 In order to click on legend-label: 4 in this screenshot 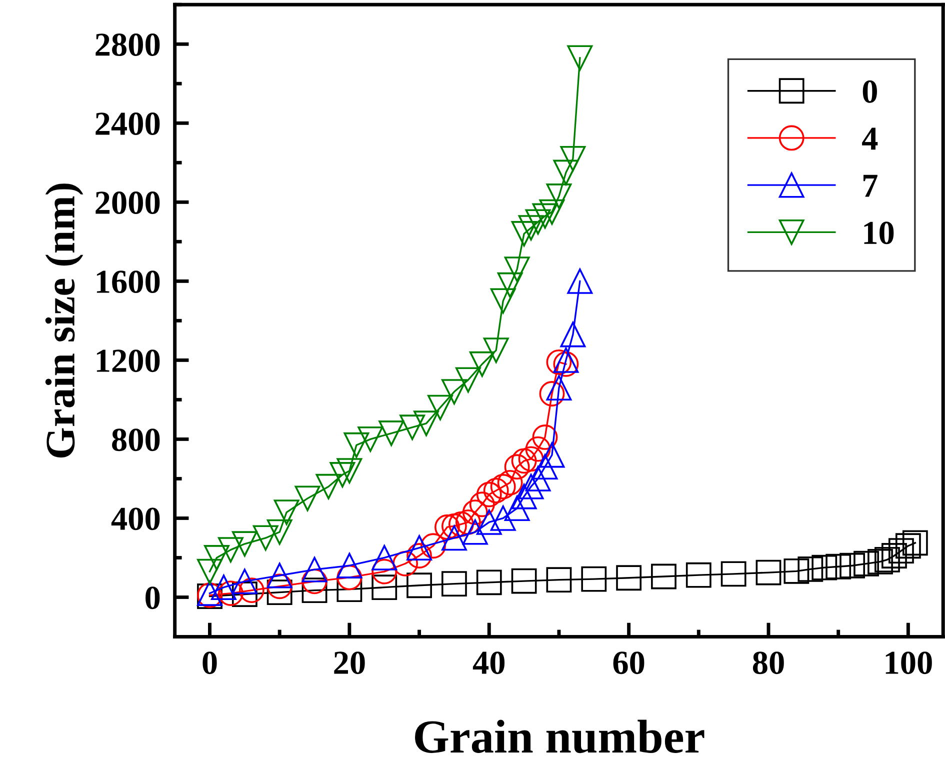, I will do `click(870, 139)`.